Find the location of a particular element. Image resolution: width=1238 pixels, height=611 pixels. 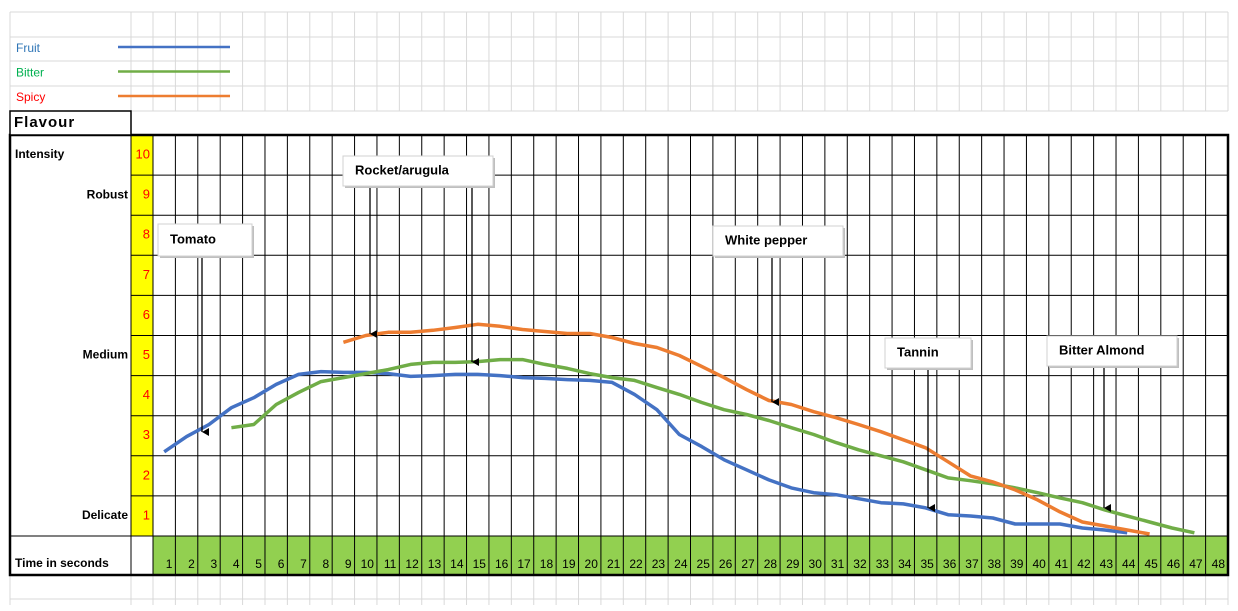

legend-label: Spicy is located at coordinates (30, 97).